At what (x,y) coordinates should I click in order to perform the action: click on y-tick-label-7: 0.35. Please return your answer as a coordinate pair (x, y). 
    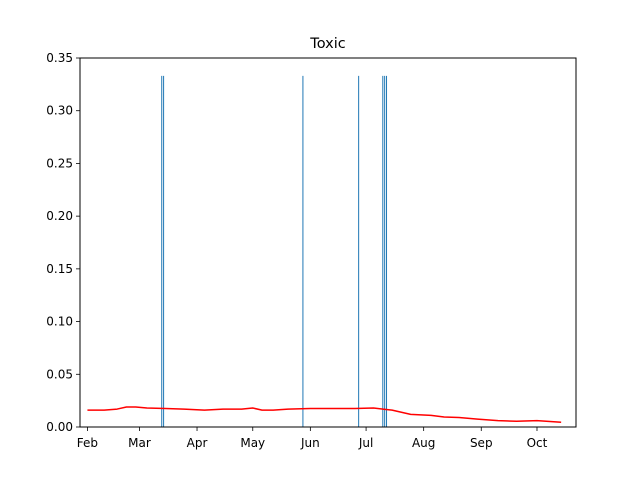
    Looking at the image, I should click on (59, 58).